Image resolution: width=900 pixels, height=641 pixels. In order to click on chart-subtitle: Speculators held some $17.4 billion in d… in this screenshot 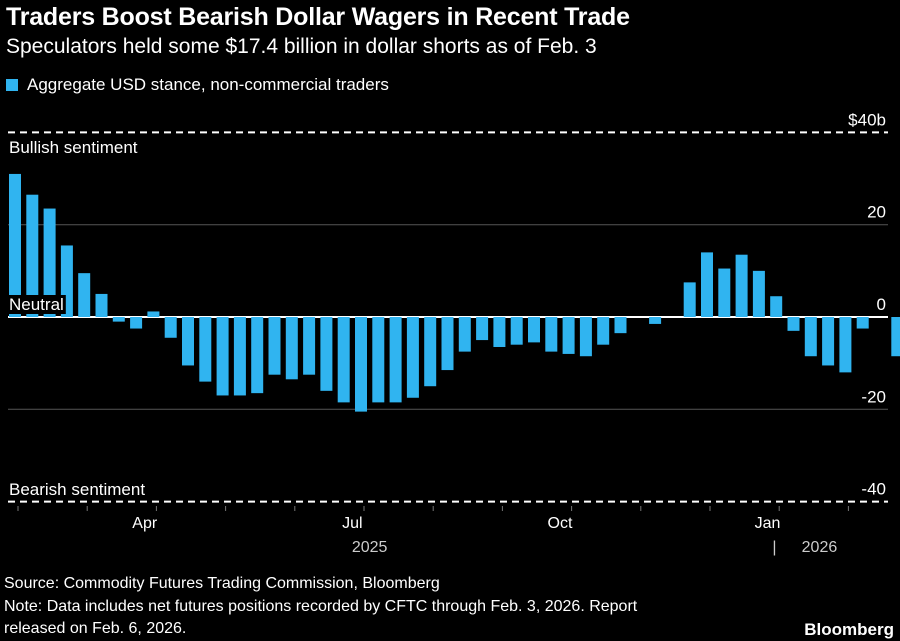, I will do `click(301, 46)`.